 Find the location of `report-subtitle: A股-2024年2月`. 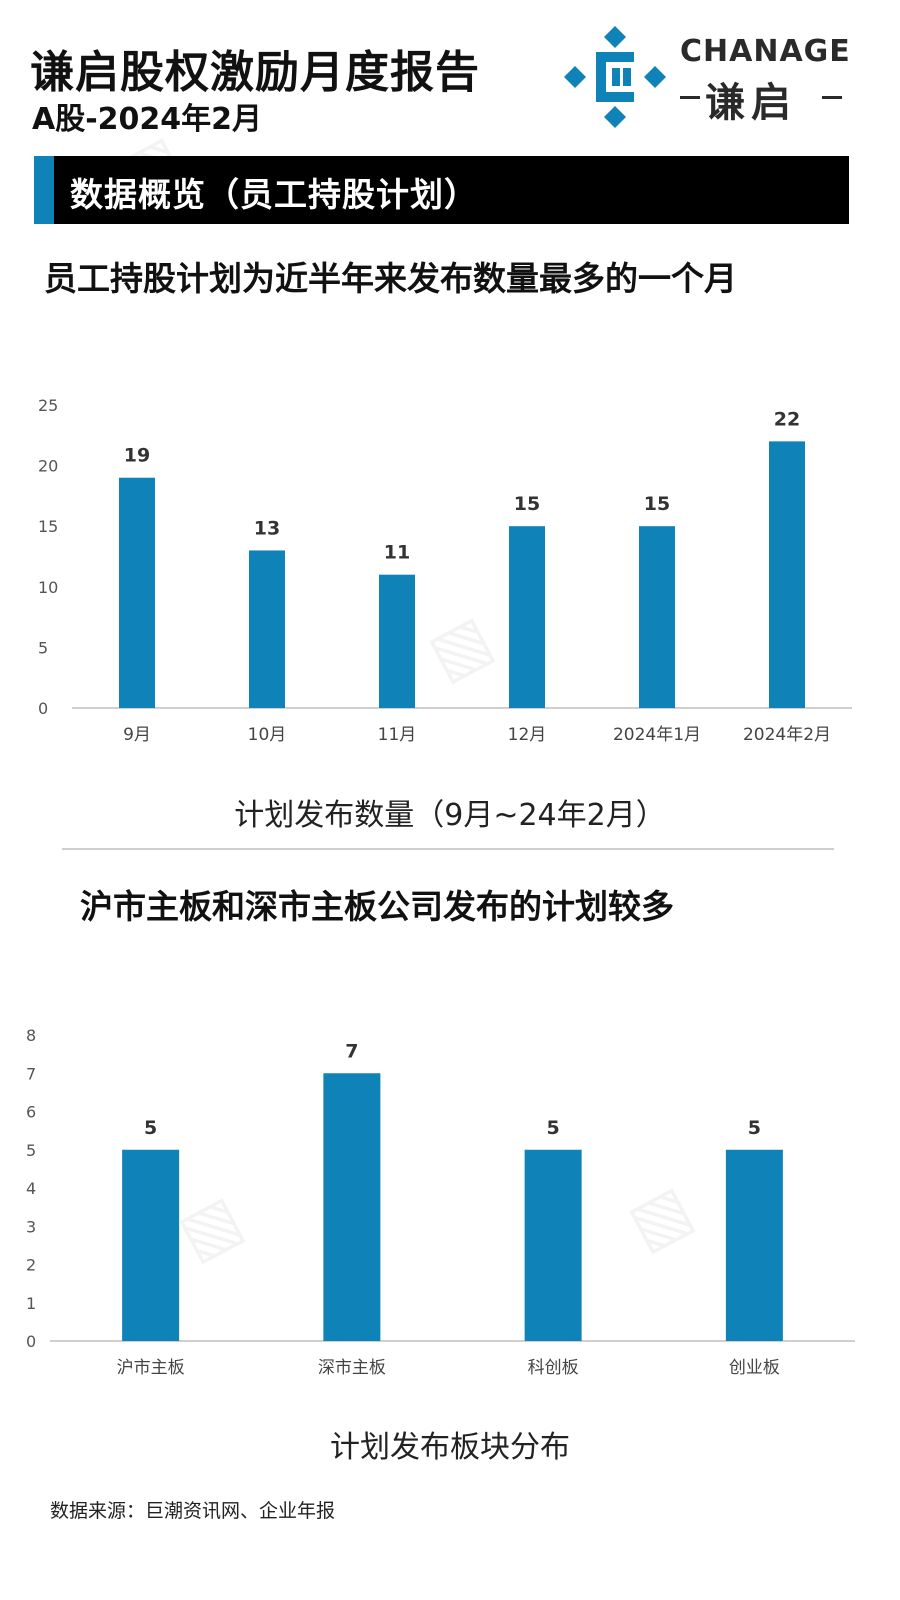

report-subtitle: A股-2024年2月 is located at coordinates (147, 119).